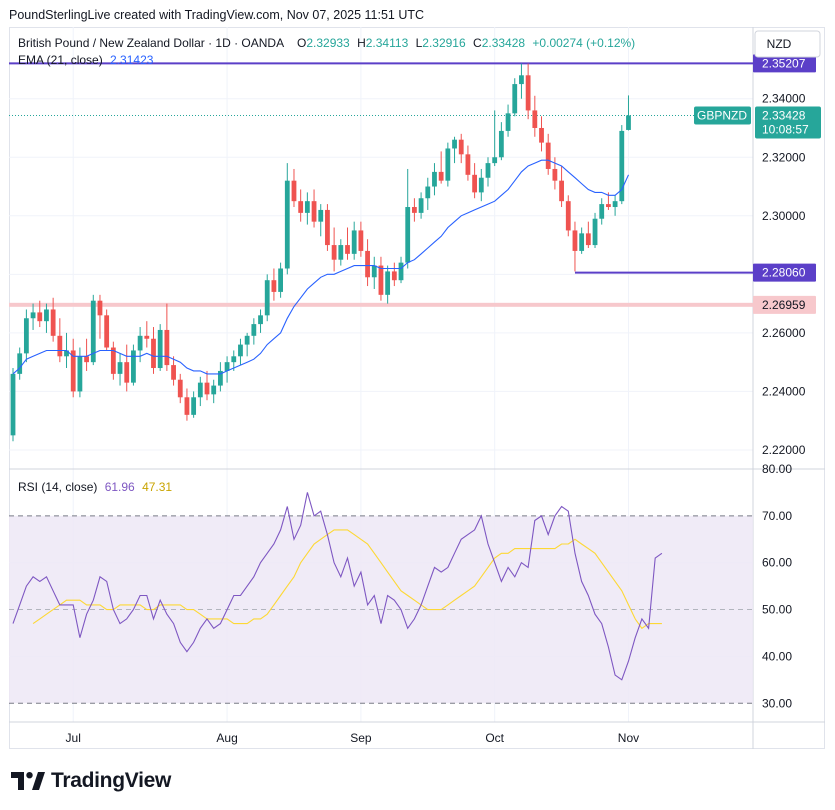 The height and width of the screenshot is (810, 835). I want to click on rsi-label: RSI (14, close), so click(57, 487).